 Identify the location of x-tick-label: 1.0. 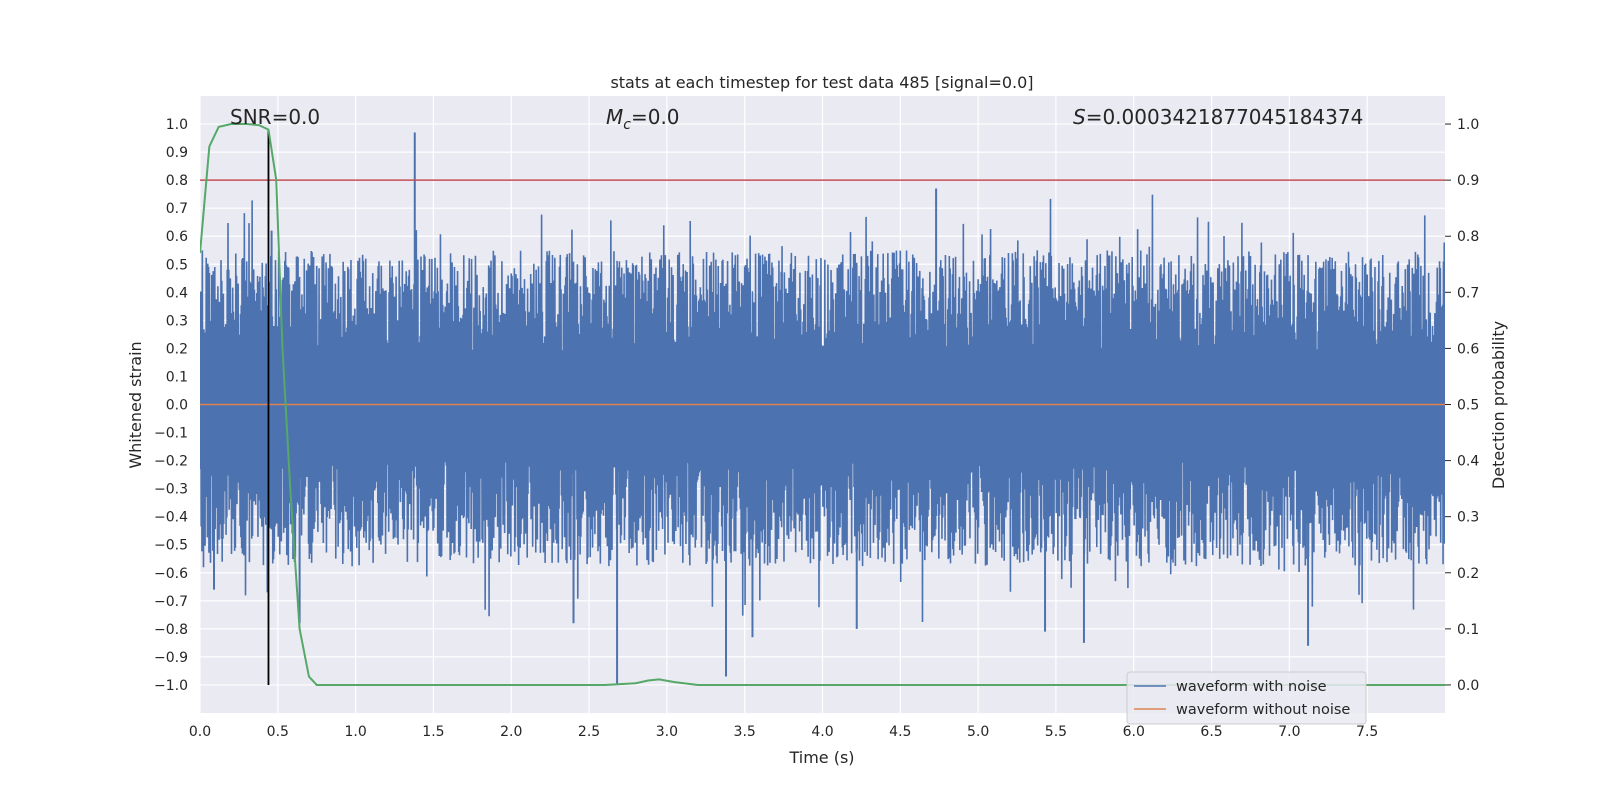
(355, 732).